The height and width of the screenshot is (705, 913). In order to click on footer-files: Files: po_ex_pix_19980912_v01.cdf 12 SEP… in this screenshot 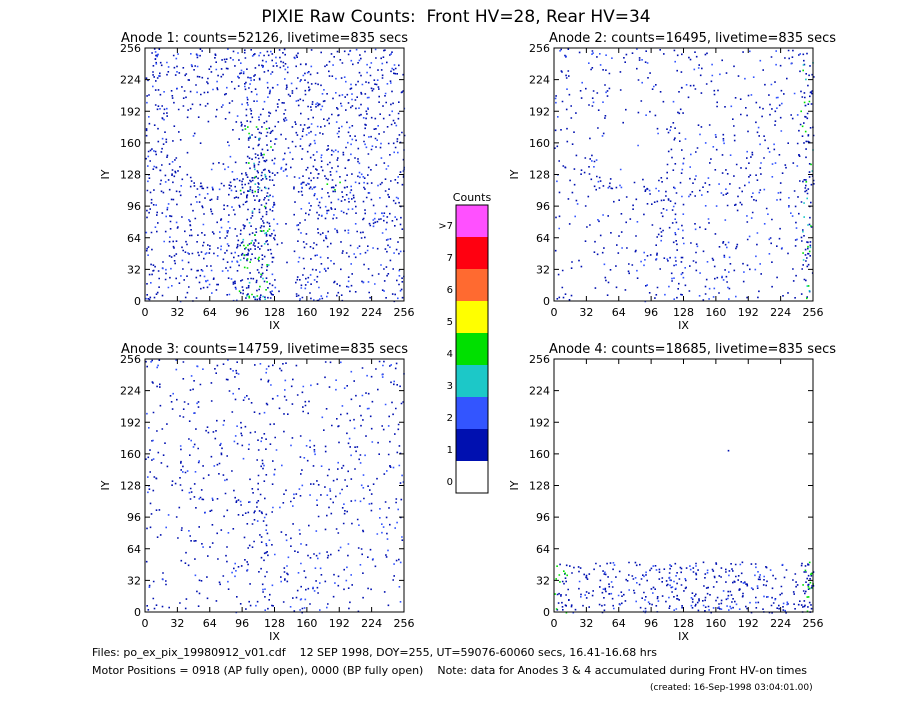, I will do `click(374, 652)`.